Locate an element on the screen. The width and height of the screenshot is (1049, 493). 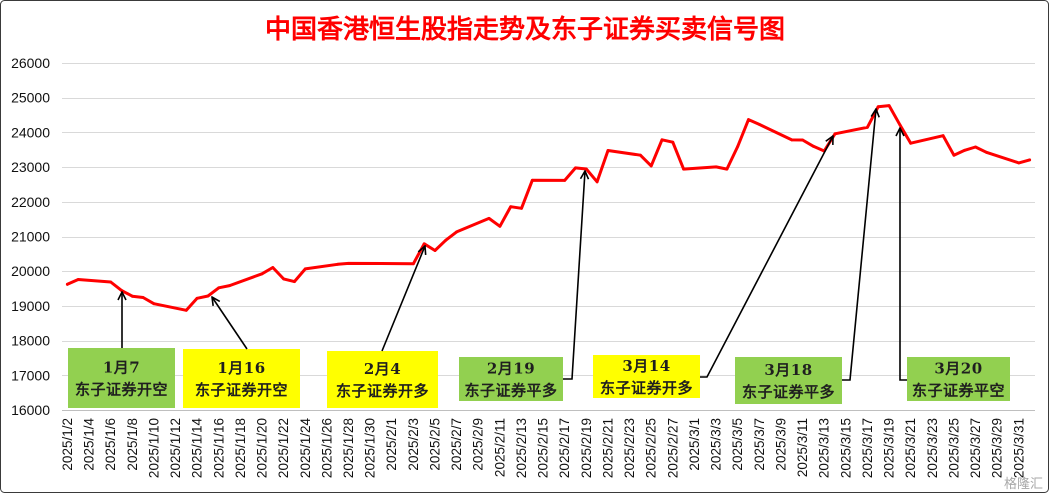
x-tick-label: 2025/2/19 is located at coordinates (586, 448).